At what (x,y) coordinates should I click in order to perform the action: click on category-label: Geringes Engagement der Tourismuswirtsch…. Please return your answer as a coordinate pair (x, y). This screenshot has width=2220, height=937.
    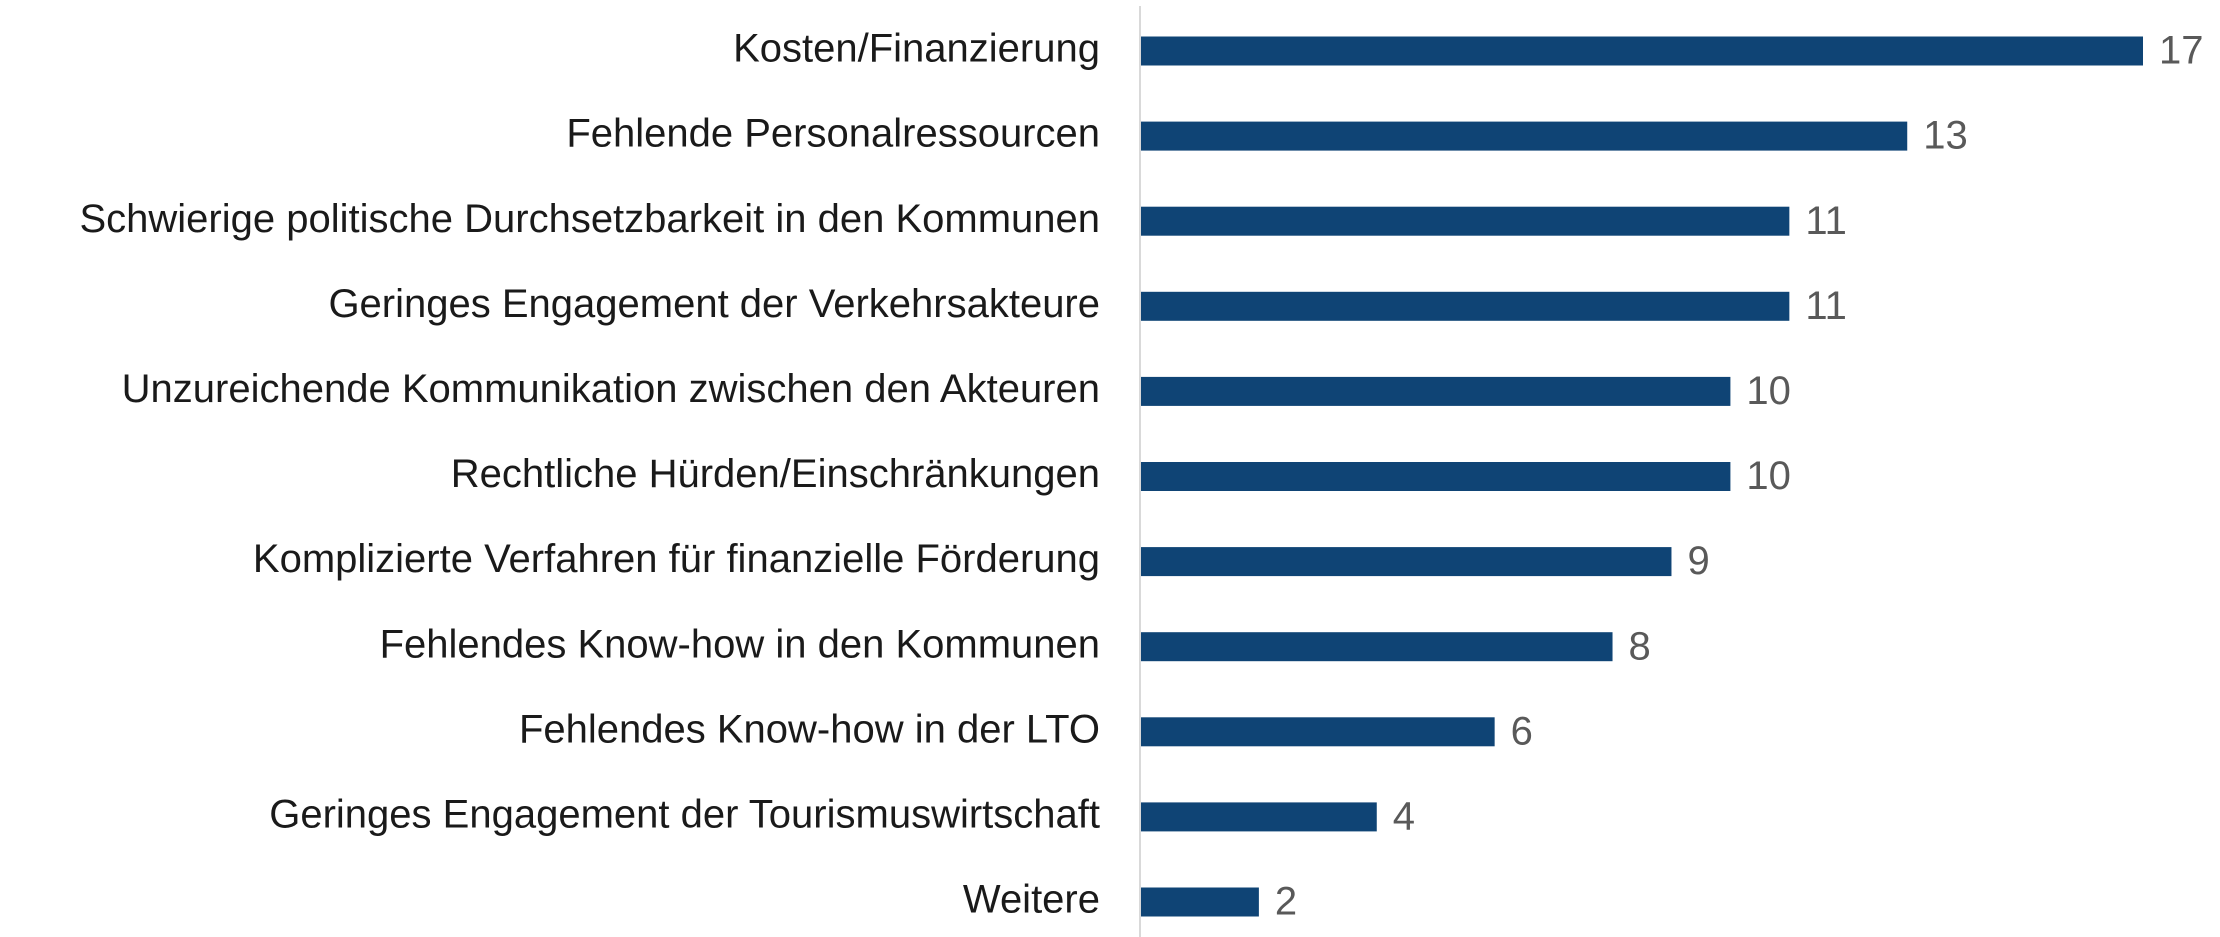
    Looking at the image, I should click on (684, 814).